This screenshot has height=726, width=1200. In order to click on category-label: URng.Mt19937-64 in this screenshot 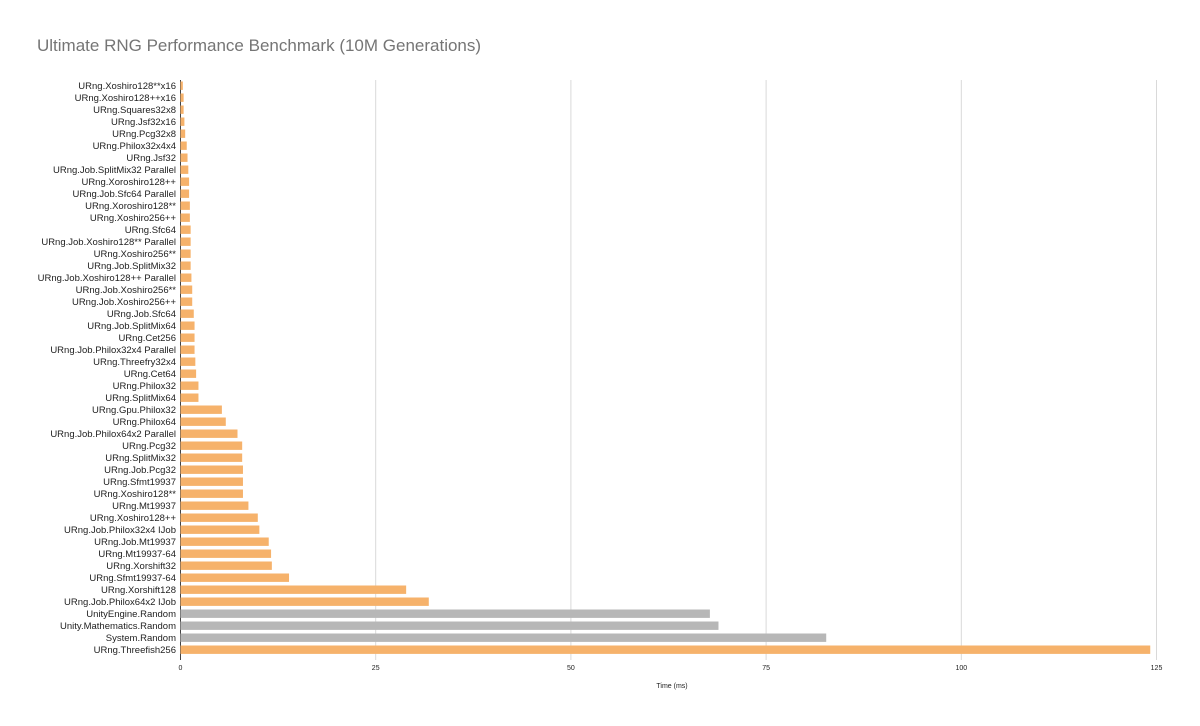, I will do `click(137, 554)`.